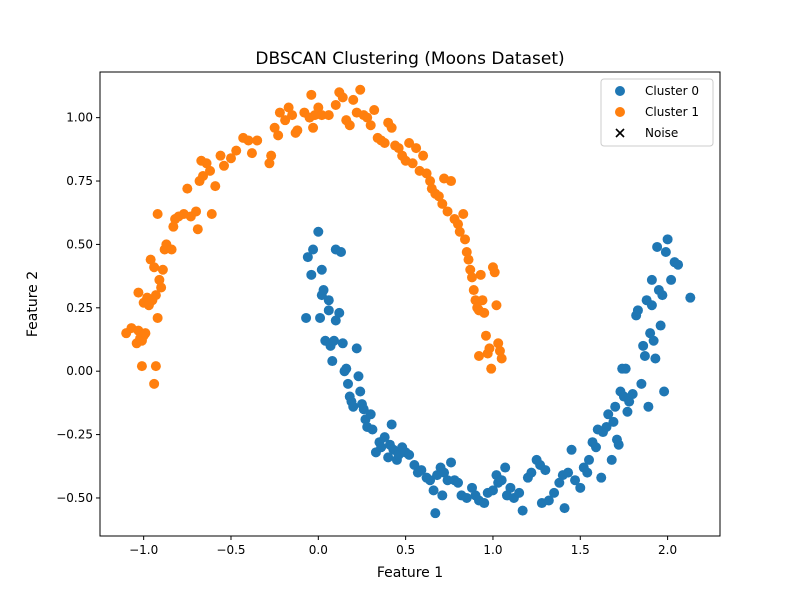 The image size is (800, 600). I want to click on x-tick-label-4: 1.0, so click(492, 550).